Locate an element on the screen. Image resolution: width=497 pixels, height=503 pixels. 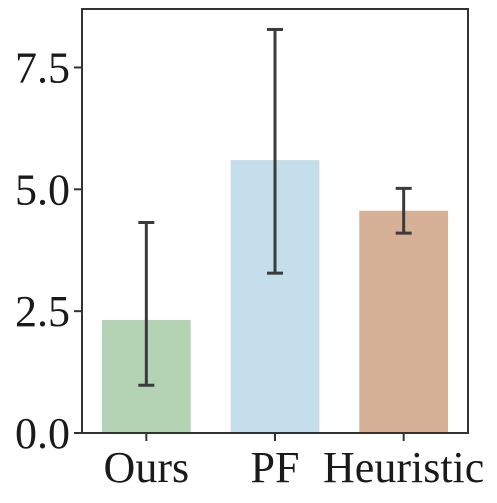
x-tick-label-pf: PF is located at coordinates (275, 467).